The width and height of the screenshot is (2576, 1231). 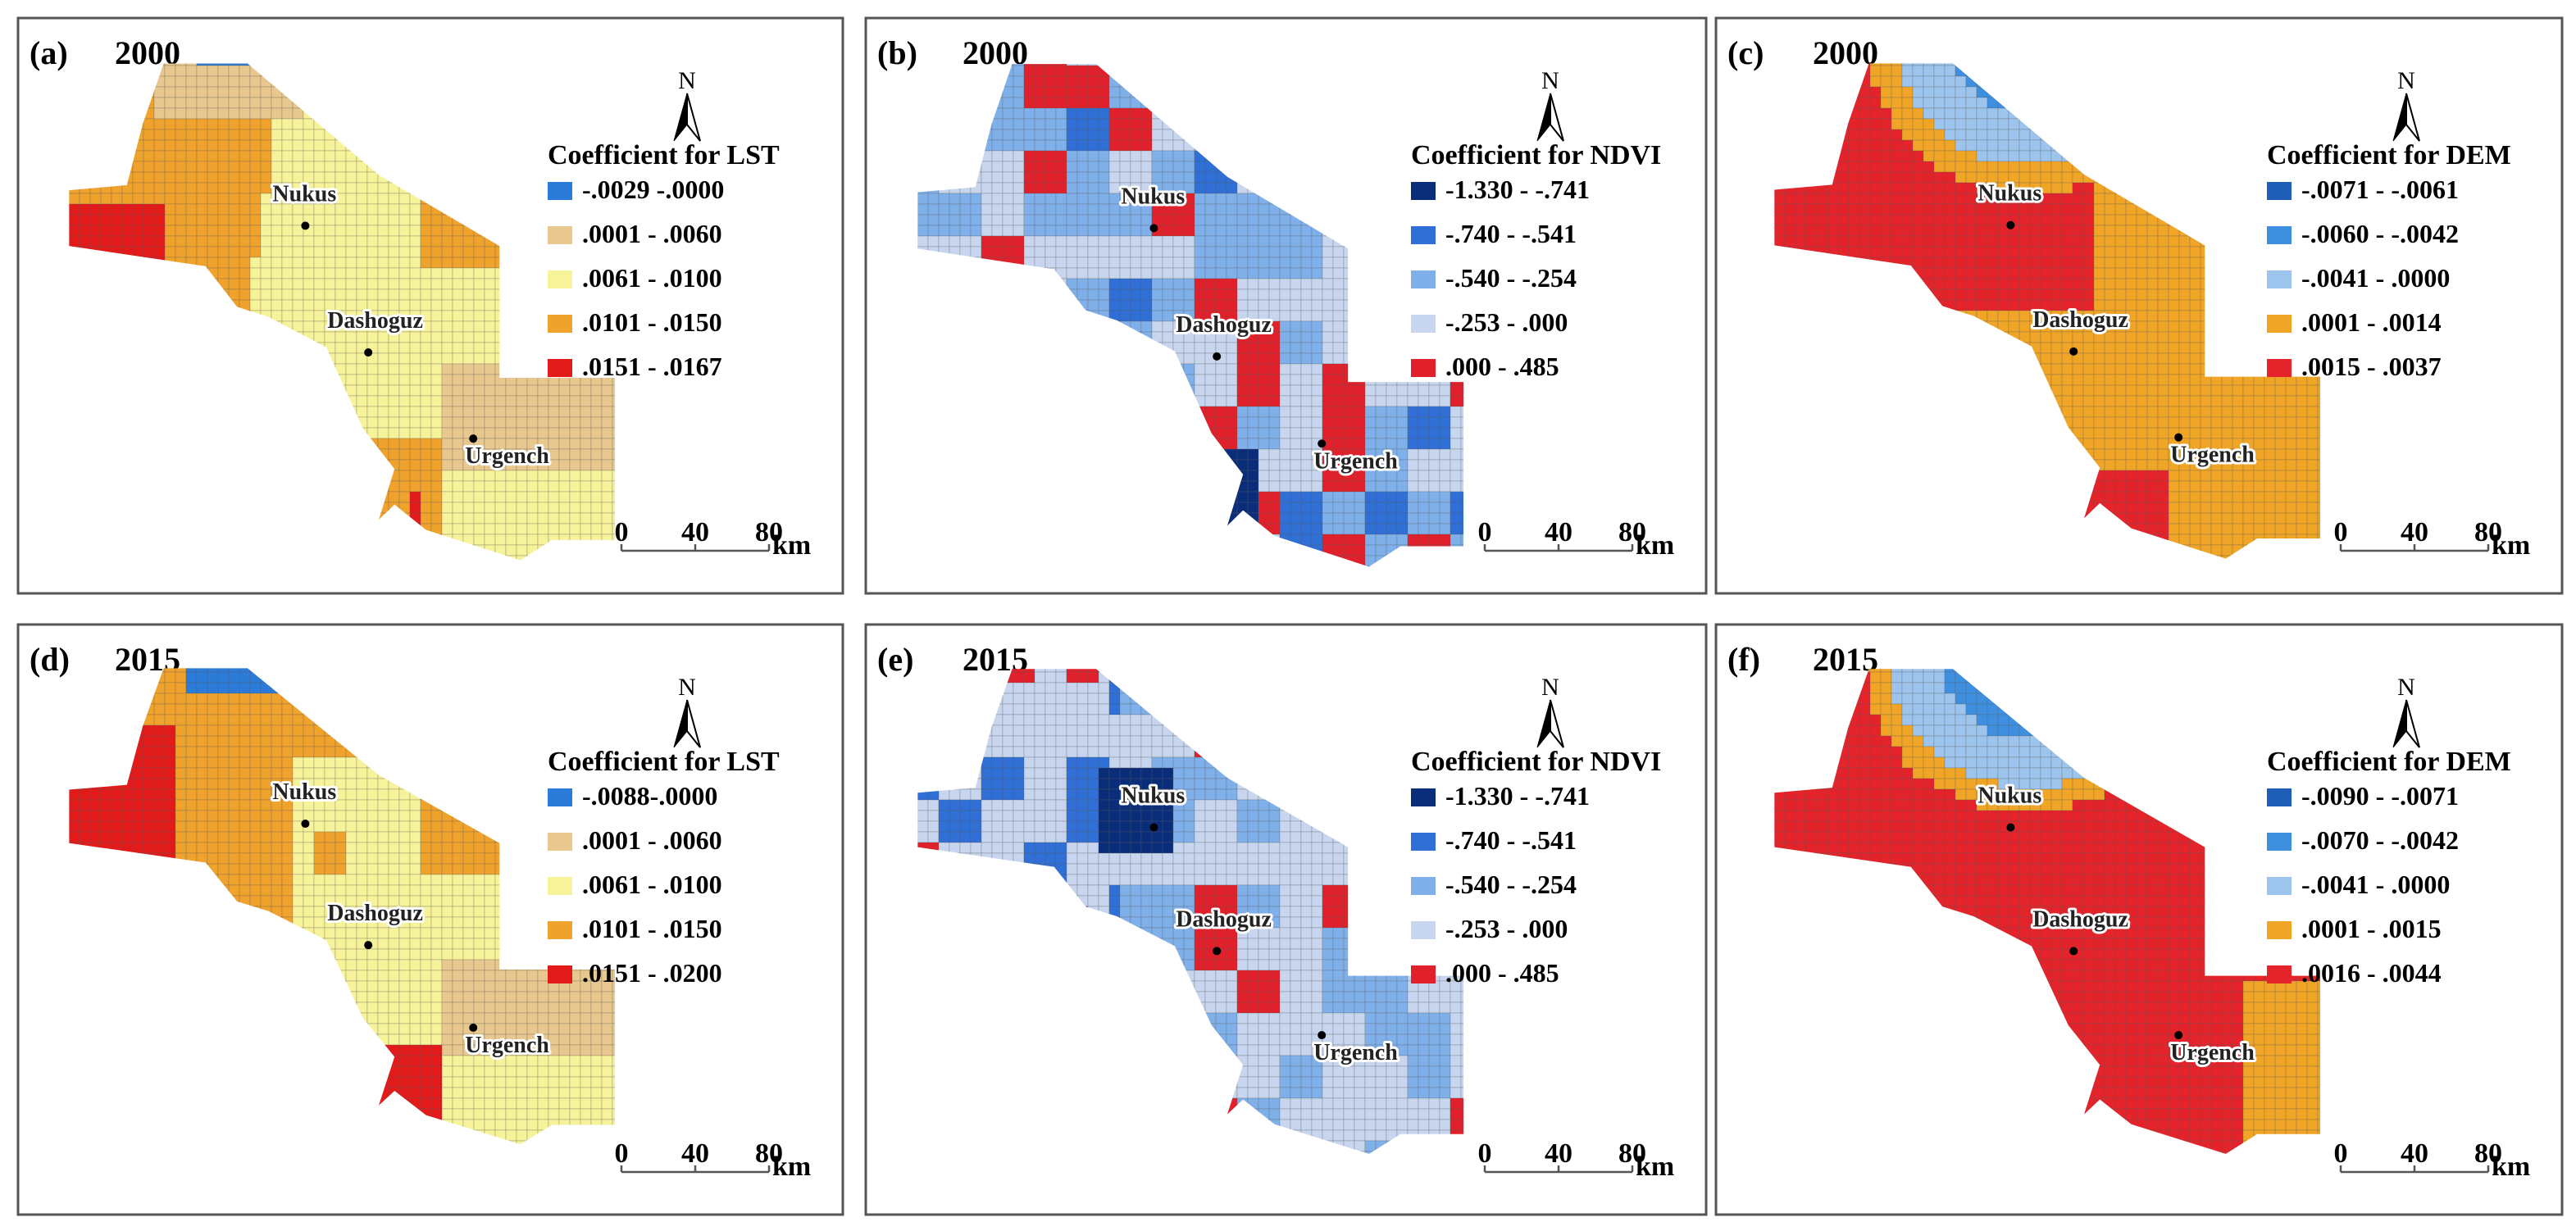 What do you see at coordinates (2371, 322) in the screenshot?
I see `legend-item-label: .0001 - .0014` at bounding box center [2371, 322].